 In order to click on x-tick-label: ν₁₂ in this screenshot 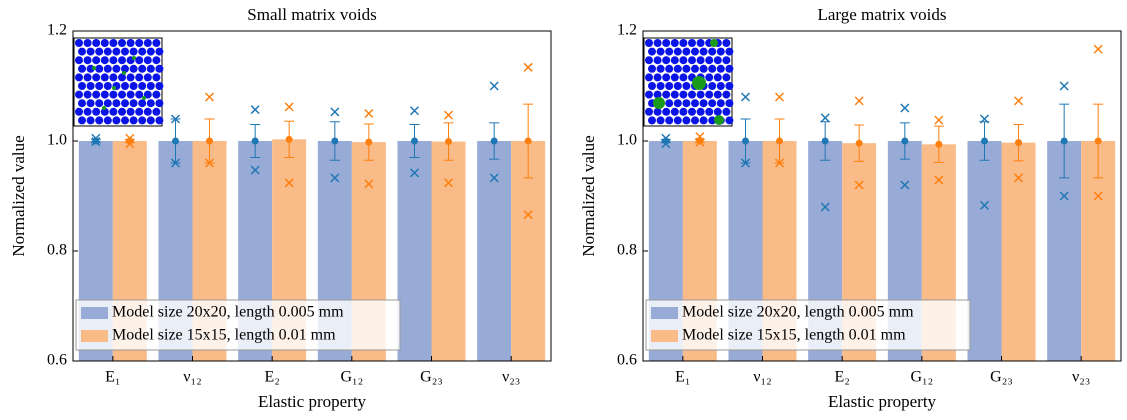, I will do `click(192, 377)`.